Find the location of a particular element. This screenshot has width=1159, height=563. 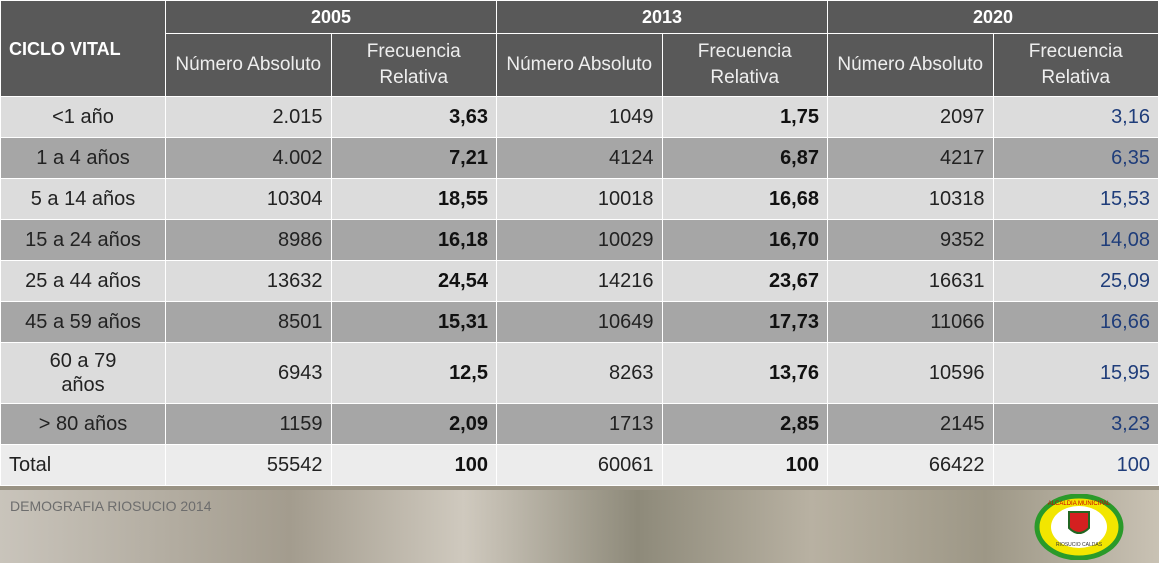

cell: 6943 is located at coordinates (248, 373).